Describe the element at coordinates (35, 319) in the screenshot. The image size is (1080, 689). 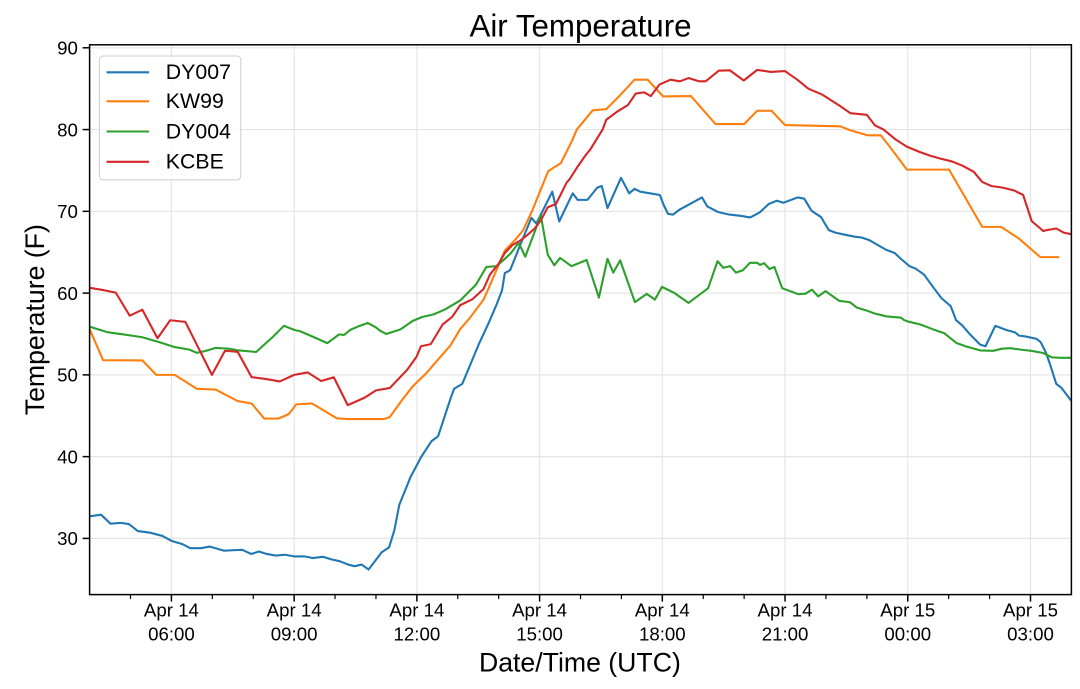
I see `svg-text: Temperature (F)` at that location.